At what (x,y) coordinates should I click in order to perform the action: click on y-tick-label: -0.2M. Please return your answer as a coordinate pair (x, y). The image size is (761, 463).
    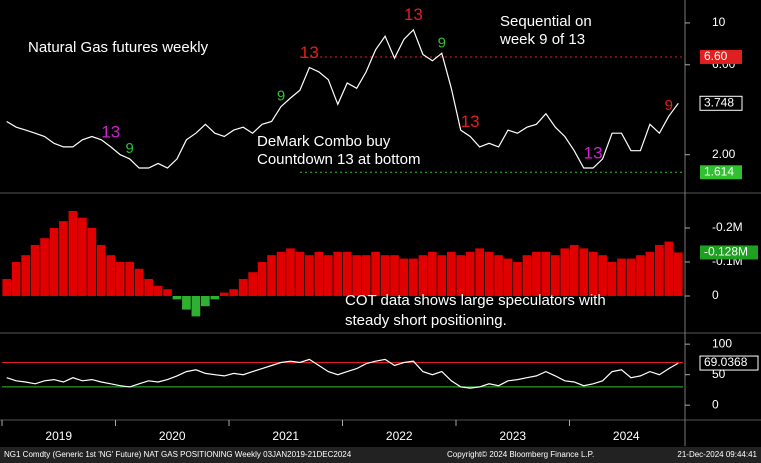
    Looking at the image, I should click on (727, 227).